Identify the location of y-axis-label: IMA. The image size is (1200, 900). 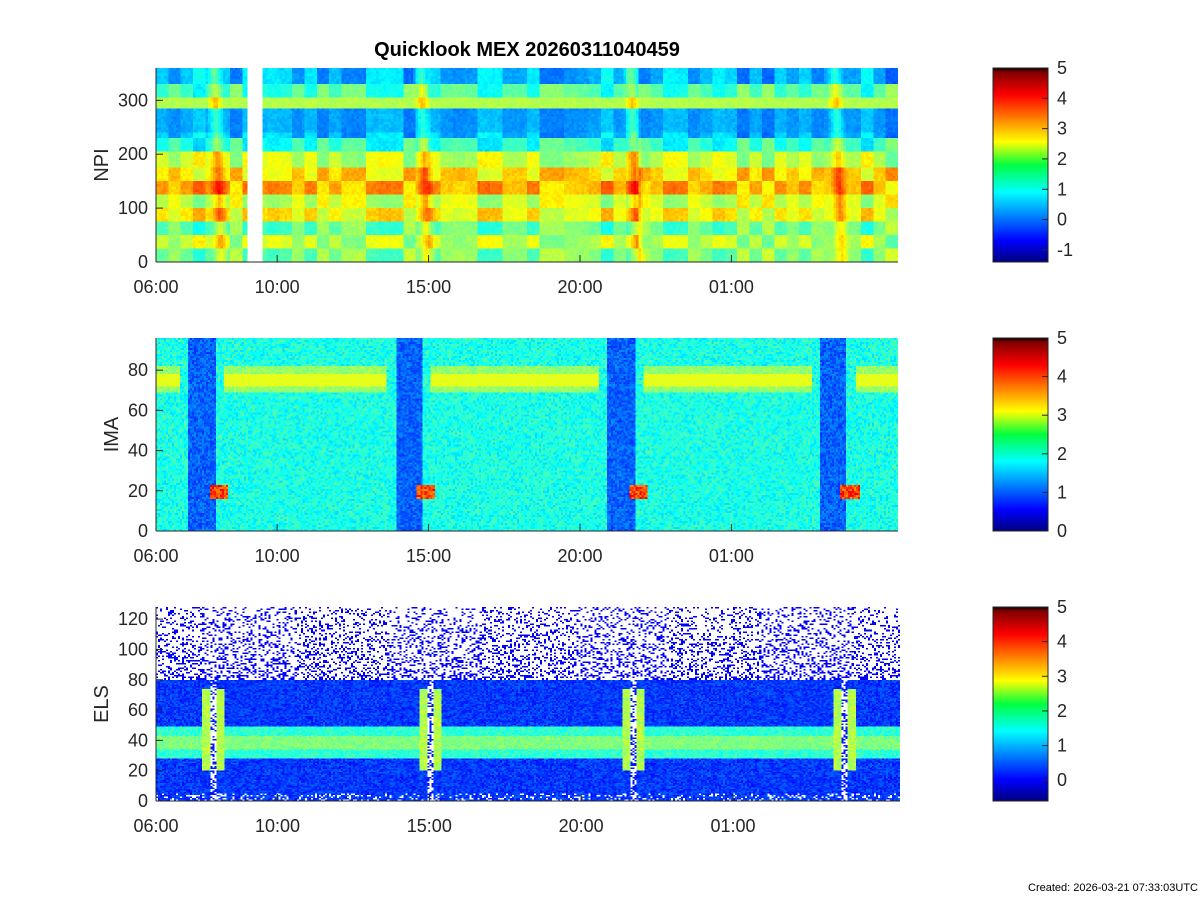
(112, 434).